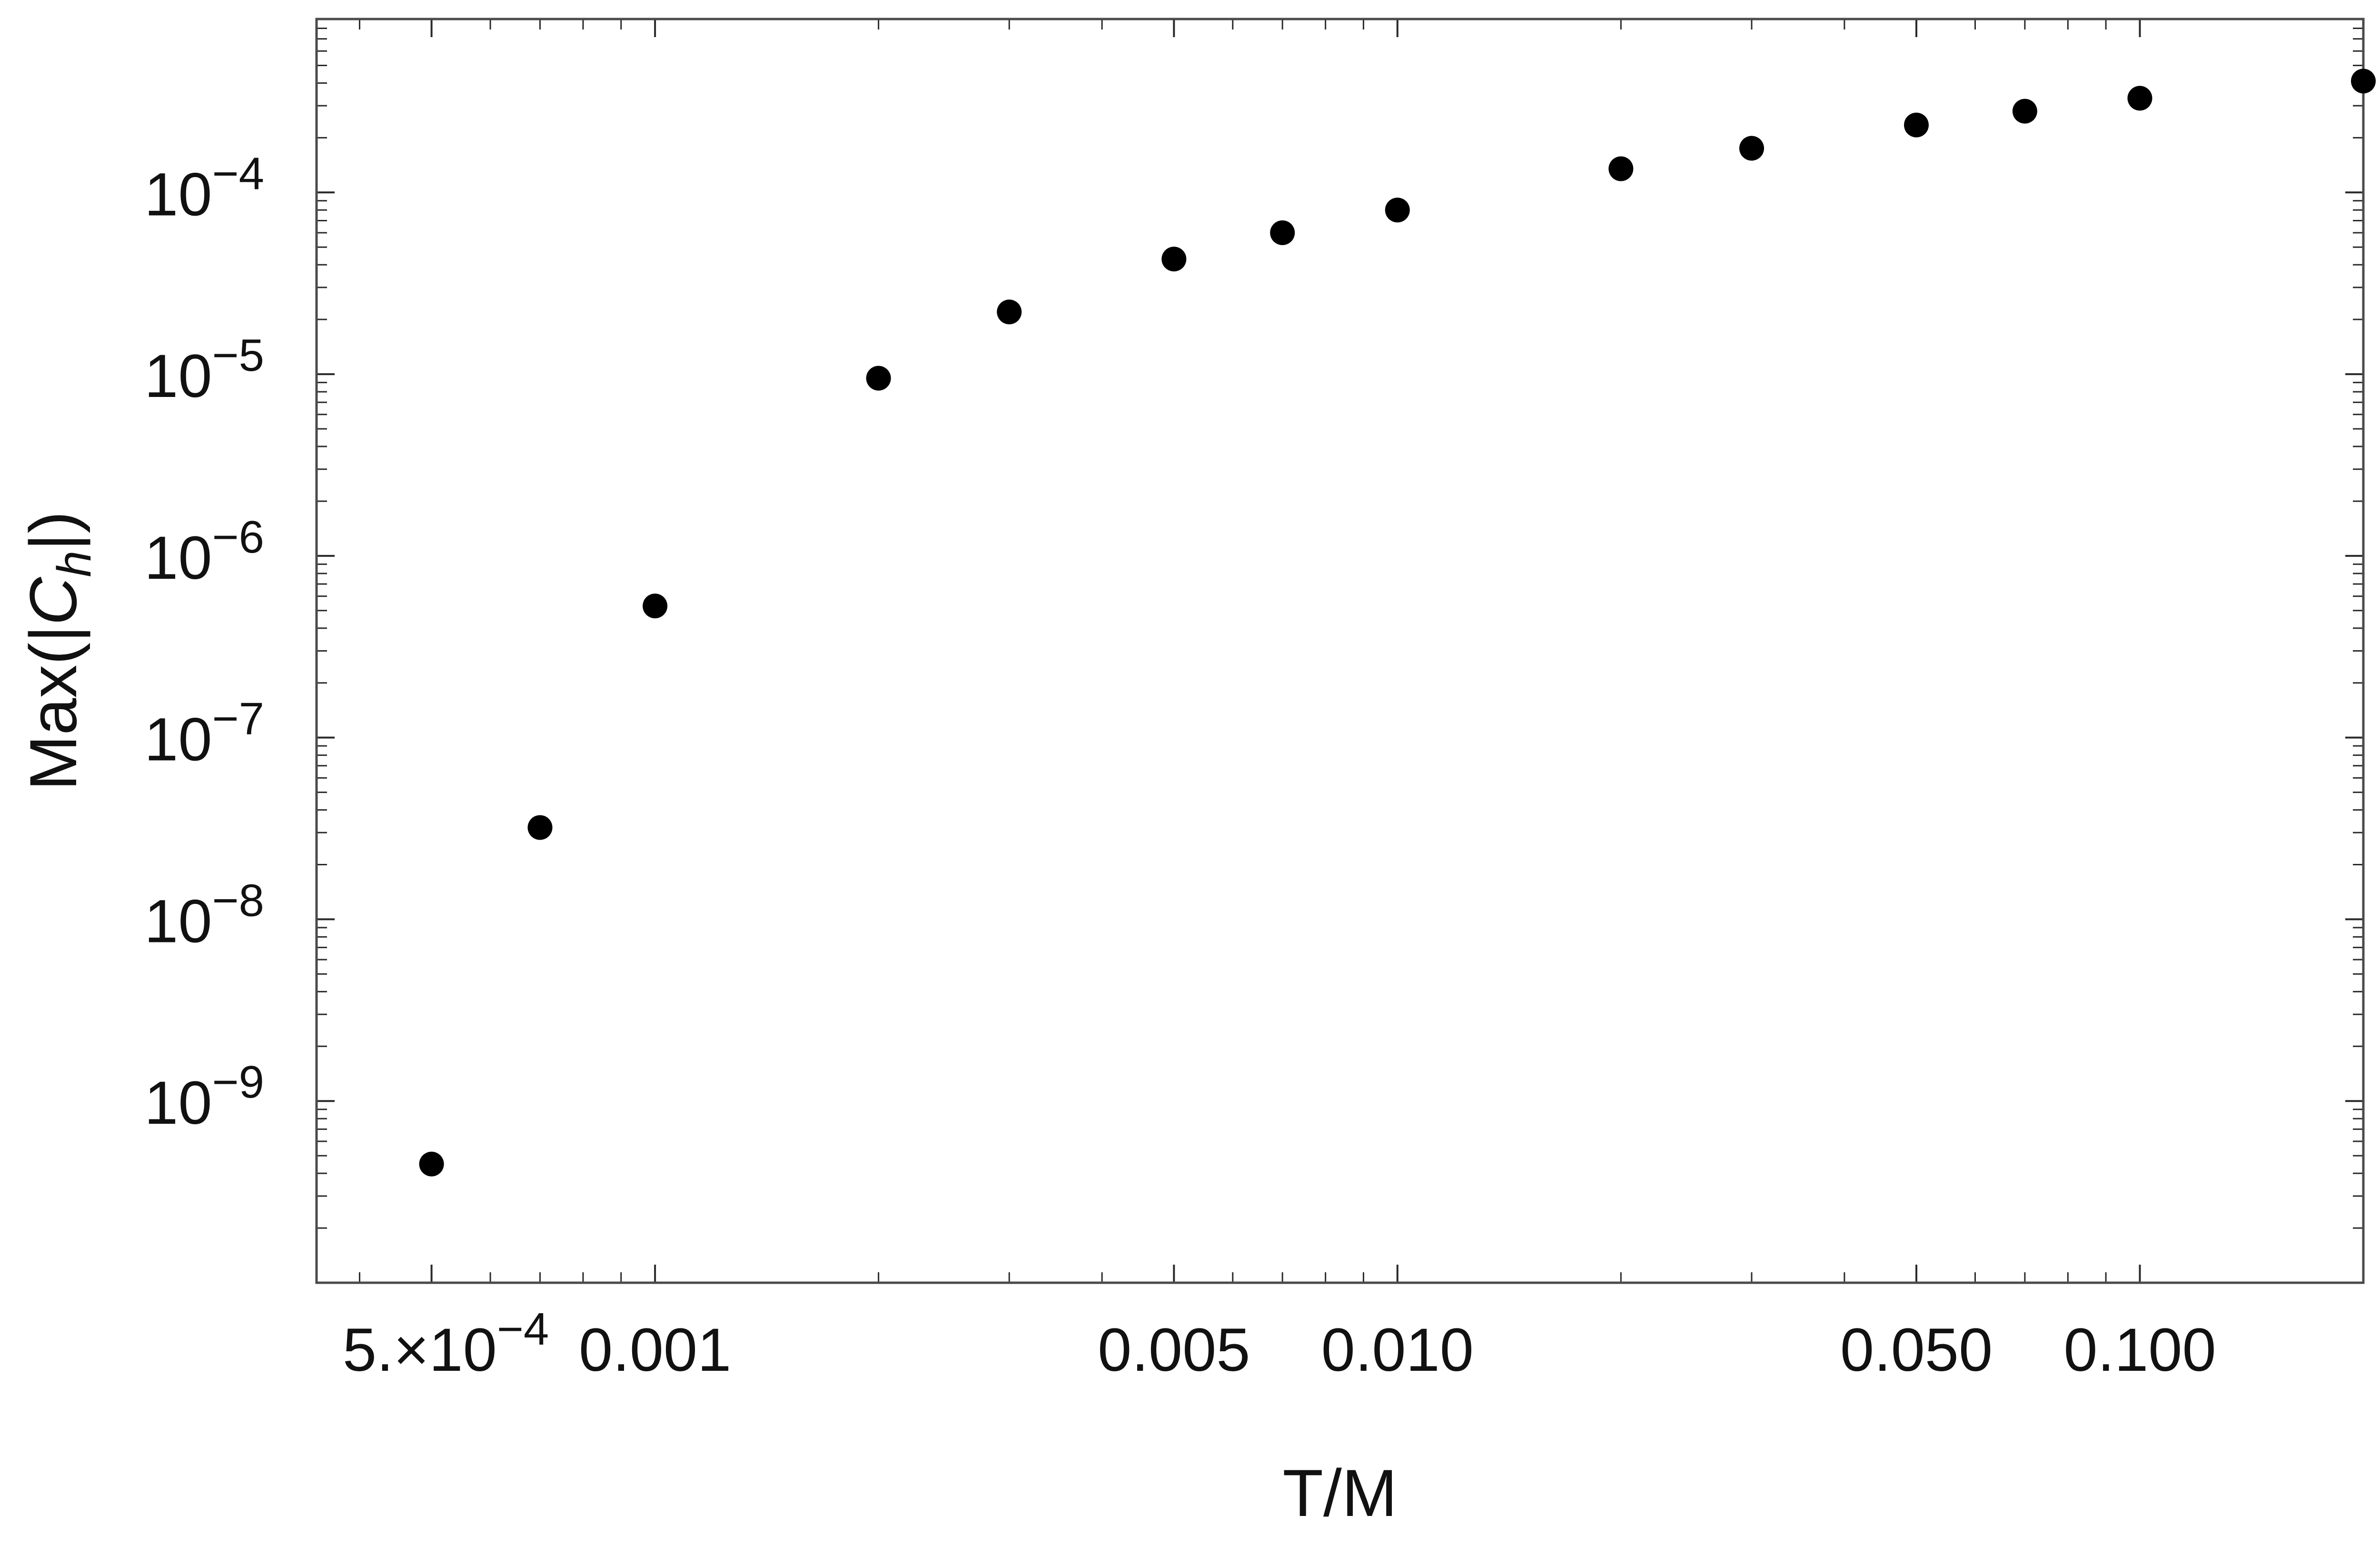 This screenshot has height=1545, width=2380. Describe the element at coordinates (238, 355) in the screenshot. I see `y-tick-label-exponent: −5` at that location.